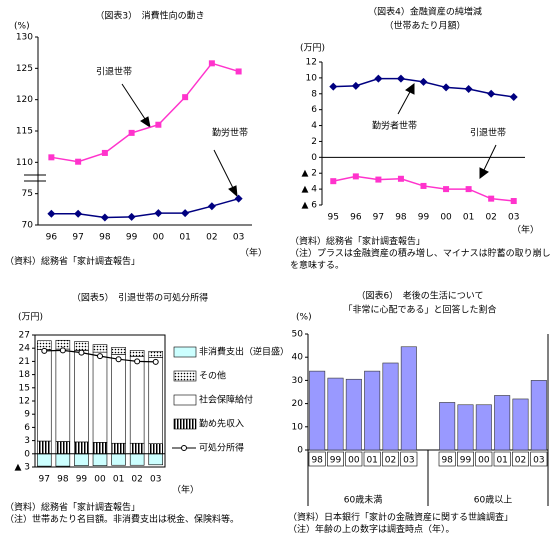  What do you see at coordinates (298, 358) in the screenshot?
I see `y-tick-label: 40` at bounding box center [298, 358].